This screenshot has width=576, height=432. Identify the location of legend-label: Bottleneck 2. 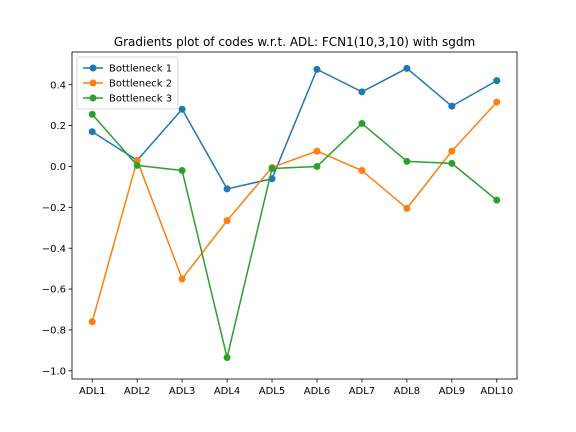
(140, 84).